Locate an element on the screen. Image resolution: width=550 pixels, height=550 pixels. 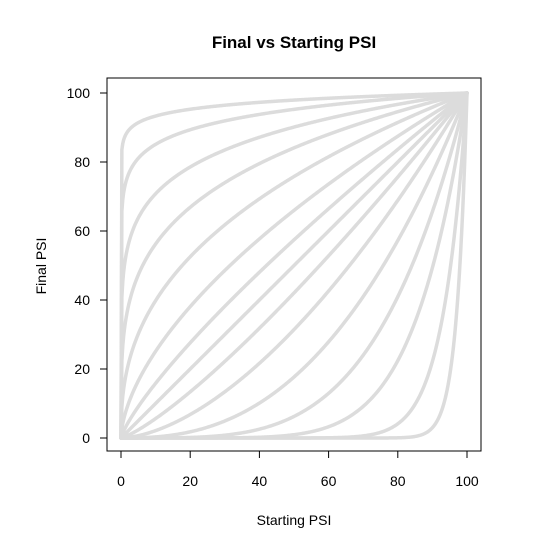
x-tick-label: 20 is located at coordinates (190, 481).